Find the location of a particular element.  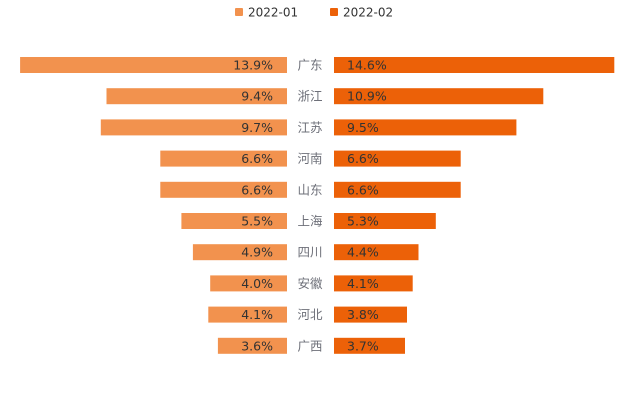

category-label-row-7: 四川 is located at coordinates (309, 252).